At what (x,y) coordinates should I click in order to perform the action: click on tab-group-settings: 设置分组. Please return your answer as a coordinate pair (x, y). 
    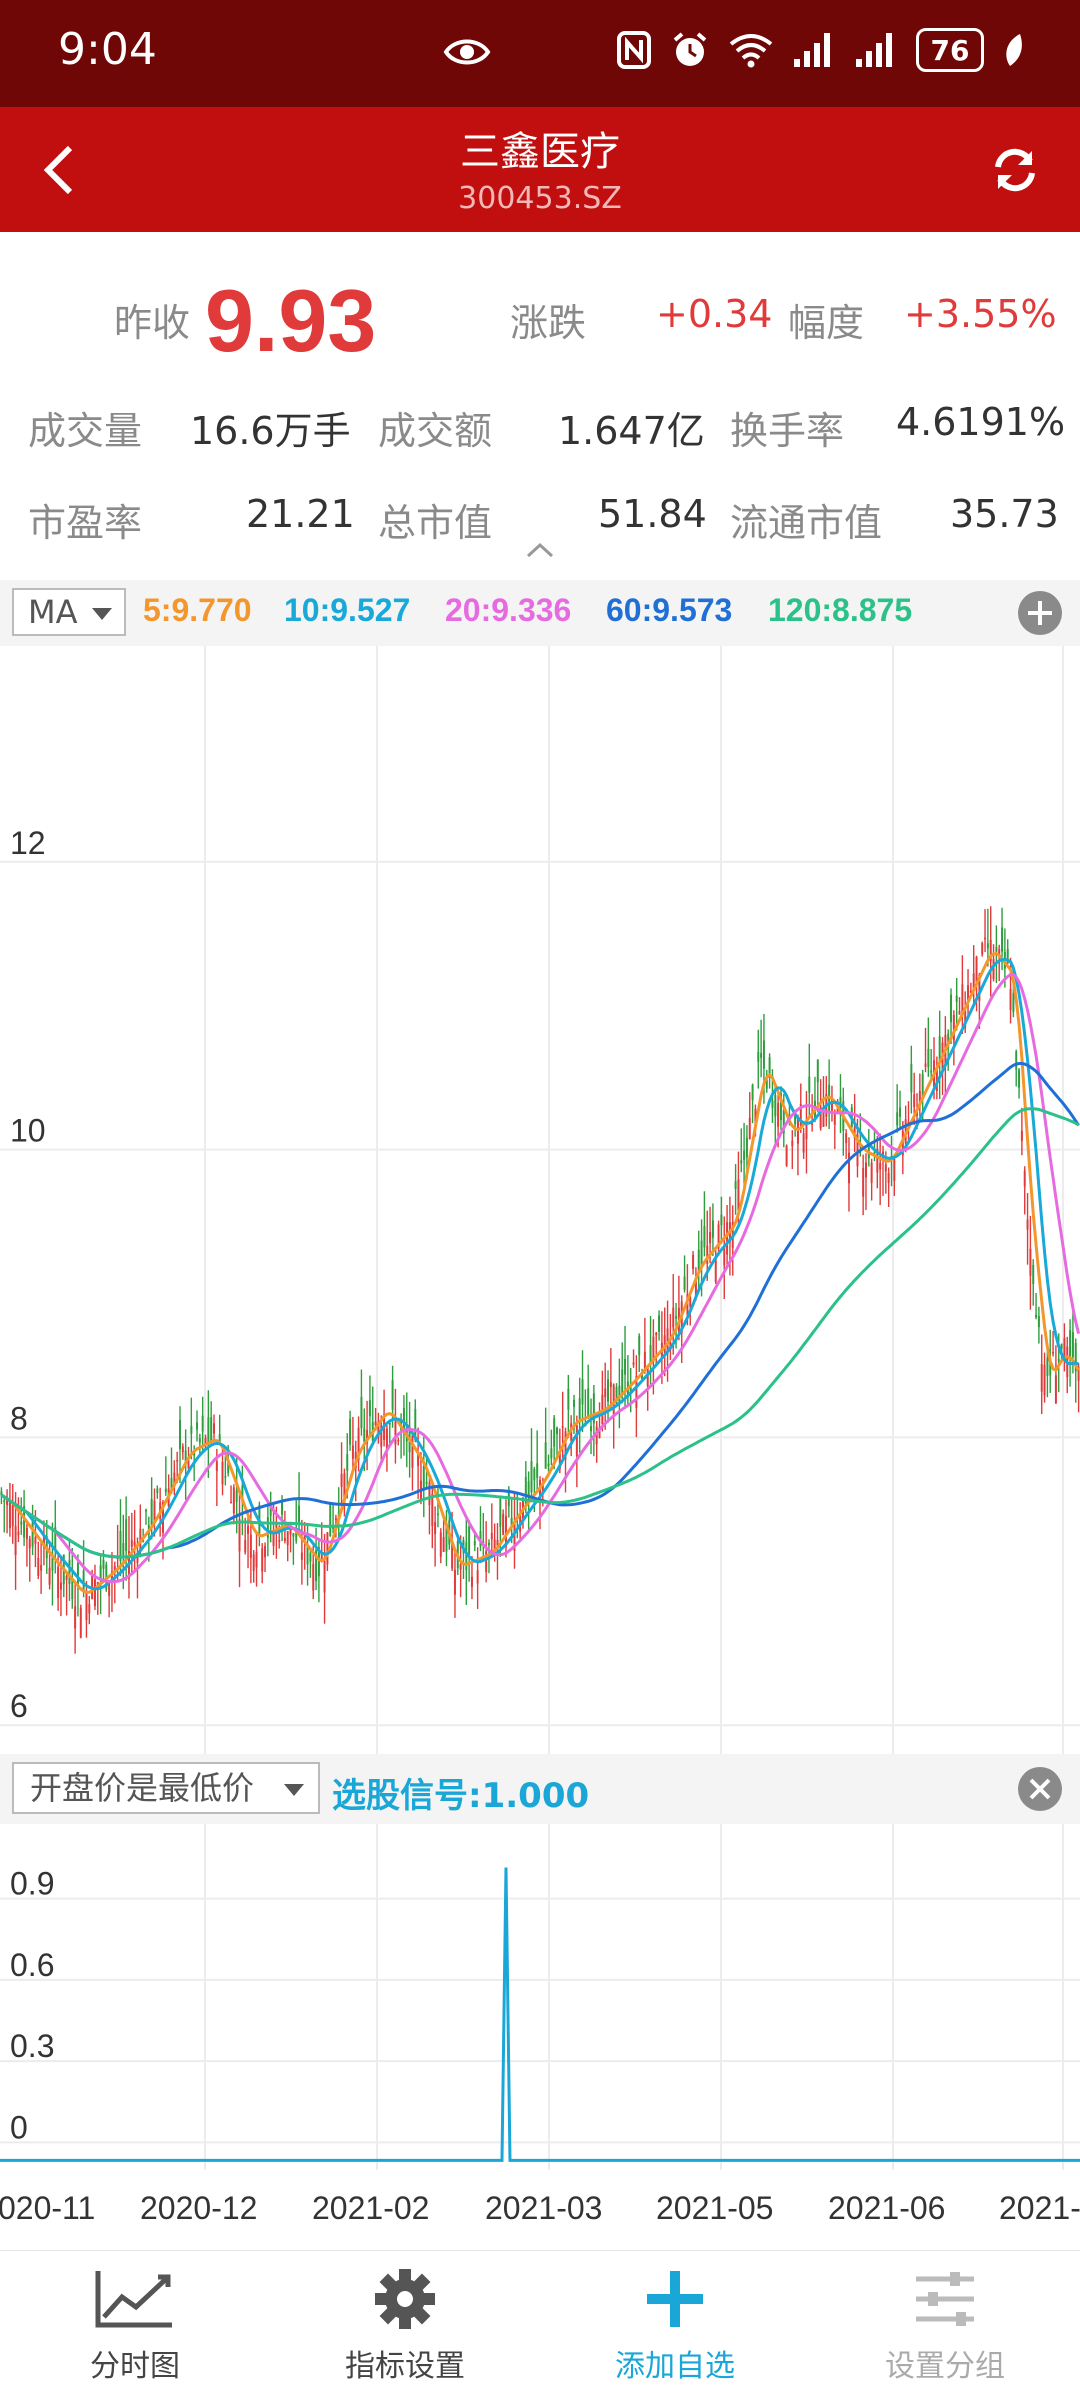
    Looking at the image, I should click on (945, 2319).